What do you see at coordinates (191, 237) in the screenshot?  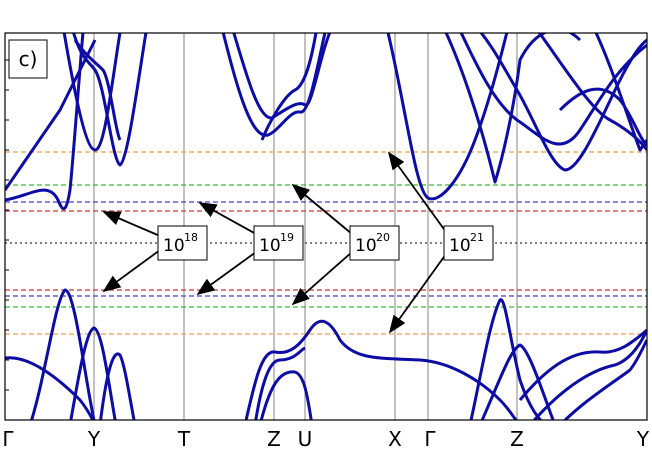 I see `annotation-exponent: 18` at bounding box center [191, 237].